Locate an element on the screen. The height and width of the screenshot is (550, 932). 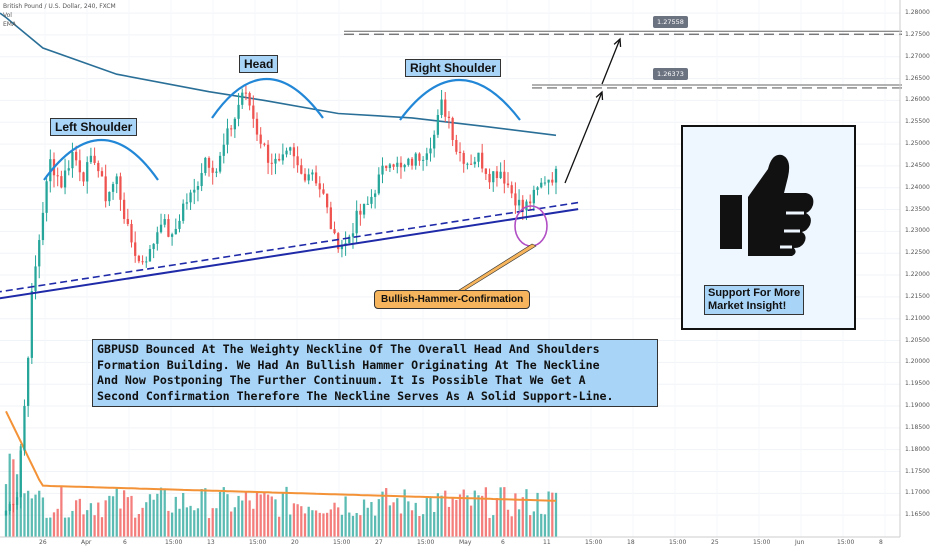
callout-pointer is located at coordinates (495, 268).